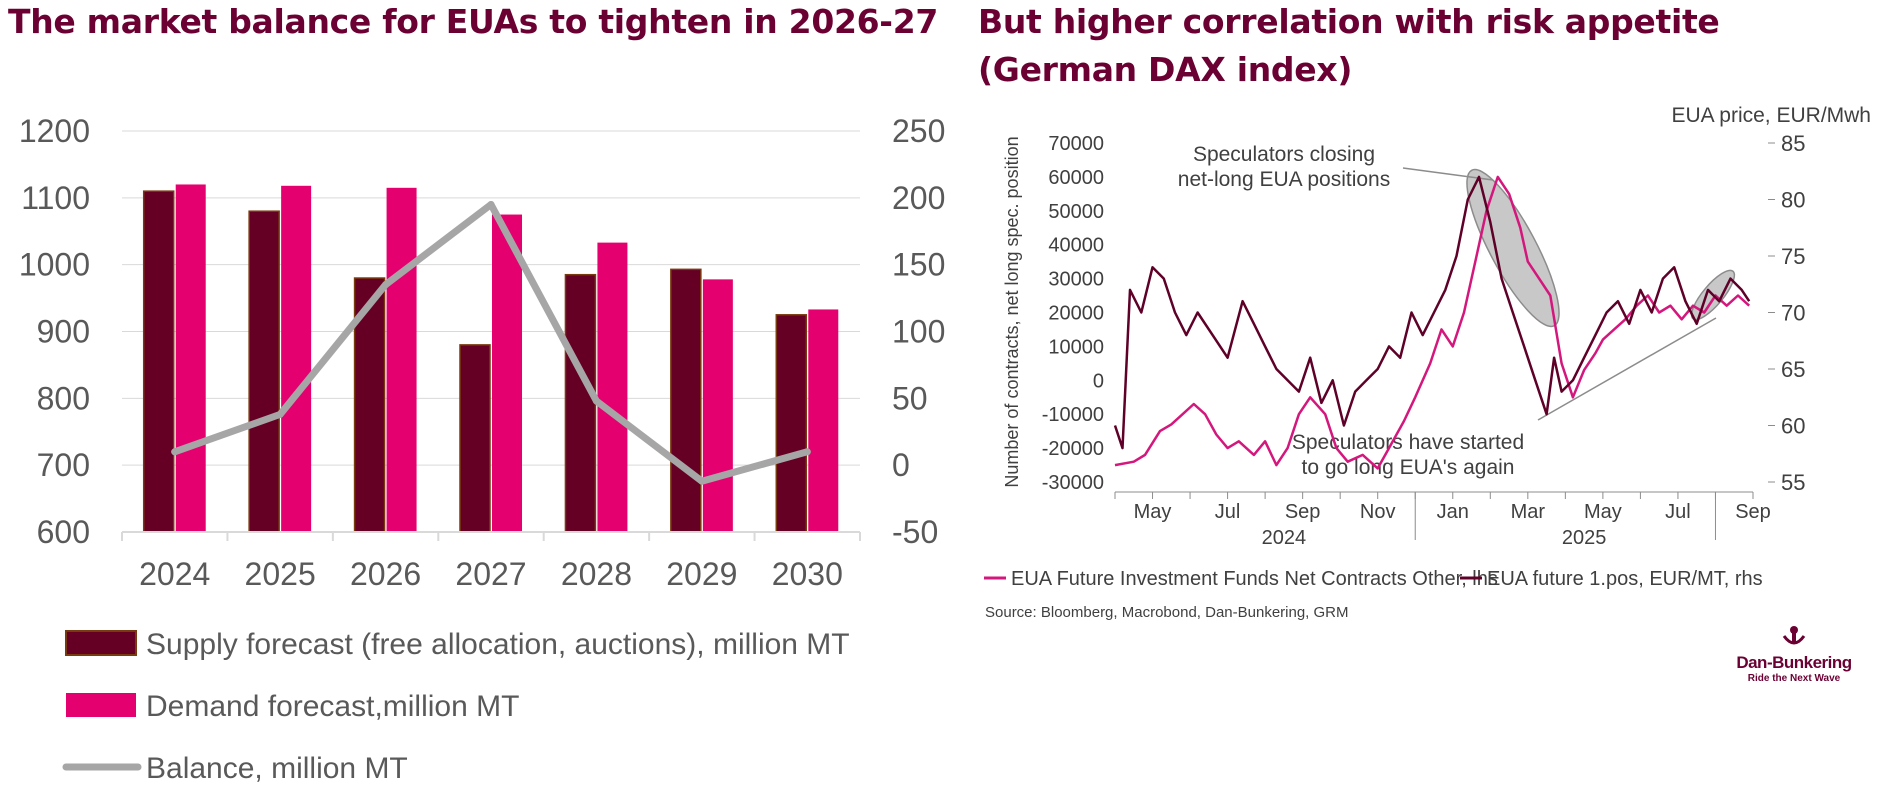 The height and width of the screenshot is (796, 1883). Describe the element at coordinates (55, 198) in the screenshot. I see `y-left-tick-label: 1100` at that location.